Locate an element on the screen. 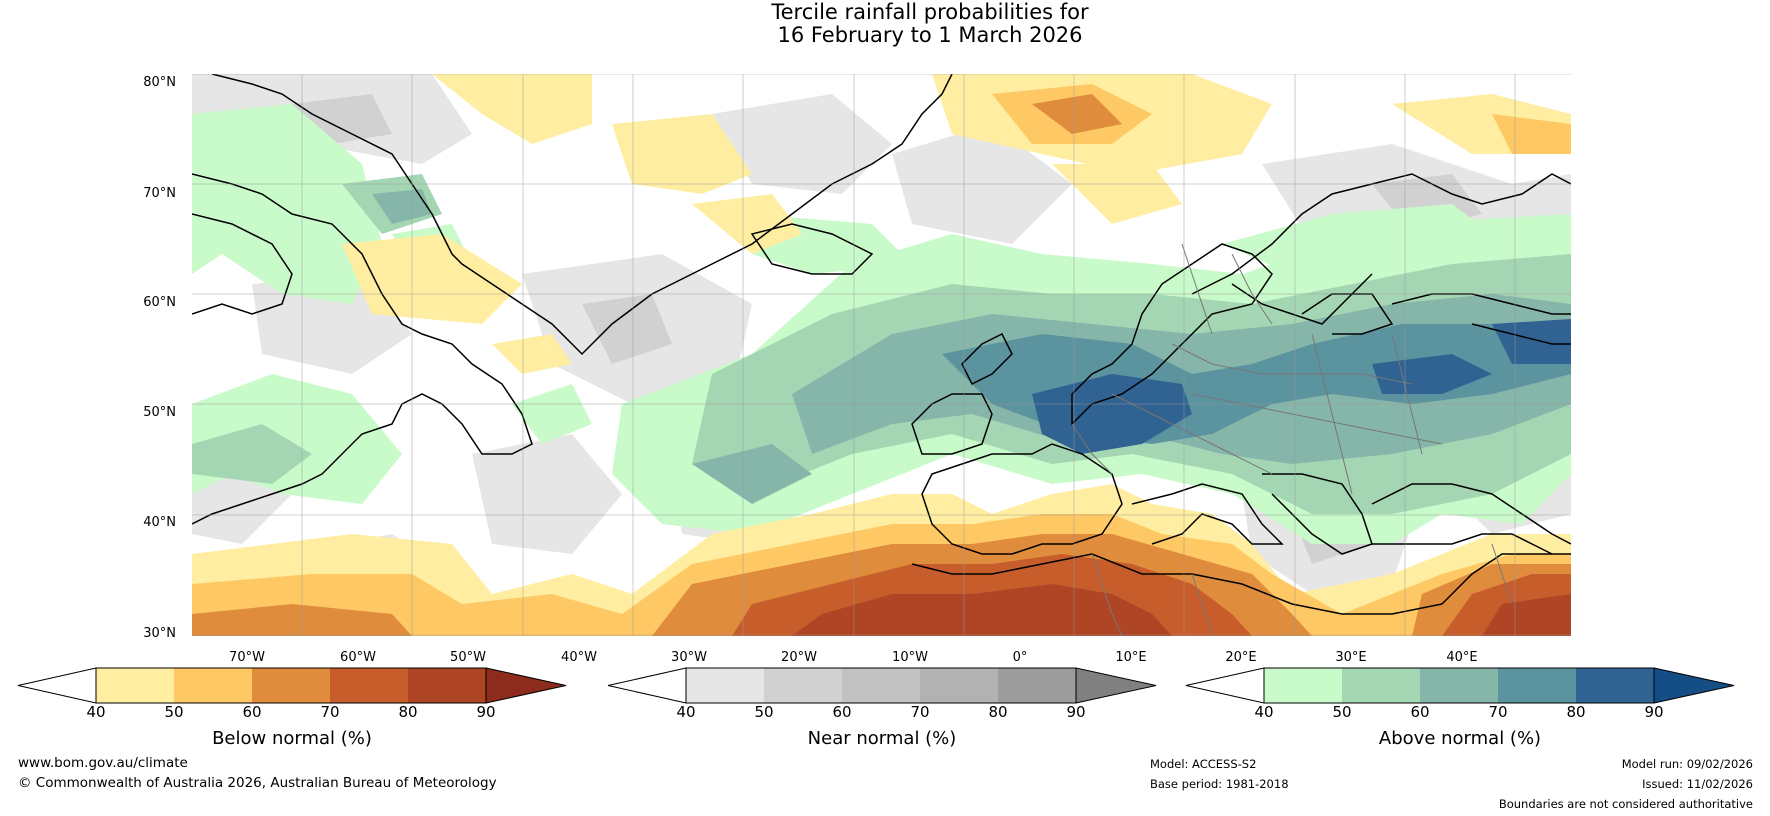  model-name: Model: ACCESS-S2 is located at coordinates (1203, 764).